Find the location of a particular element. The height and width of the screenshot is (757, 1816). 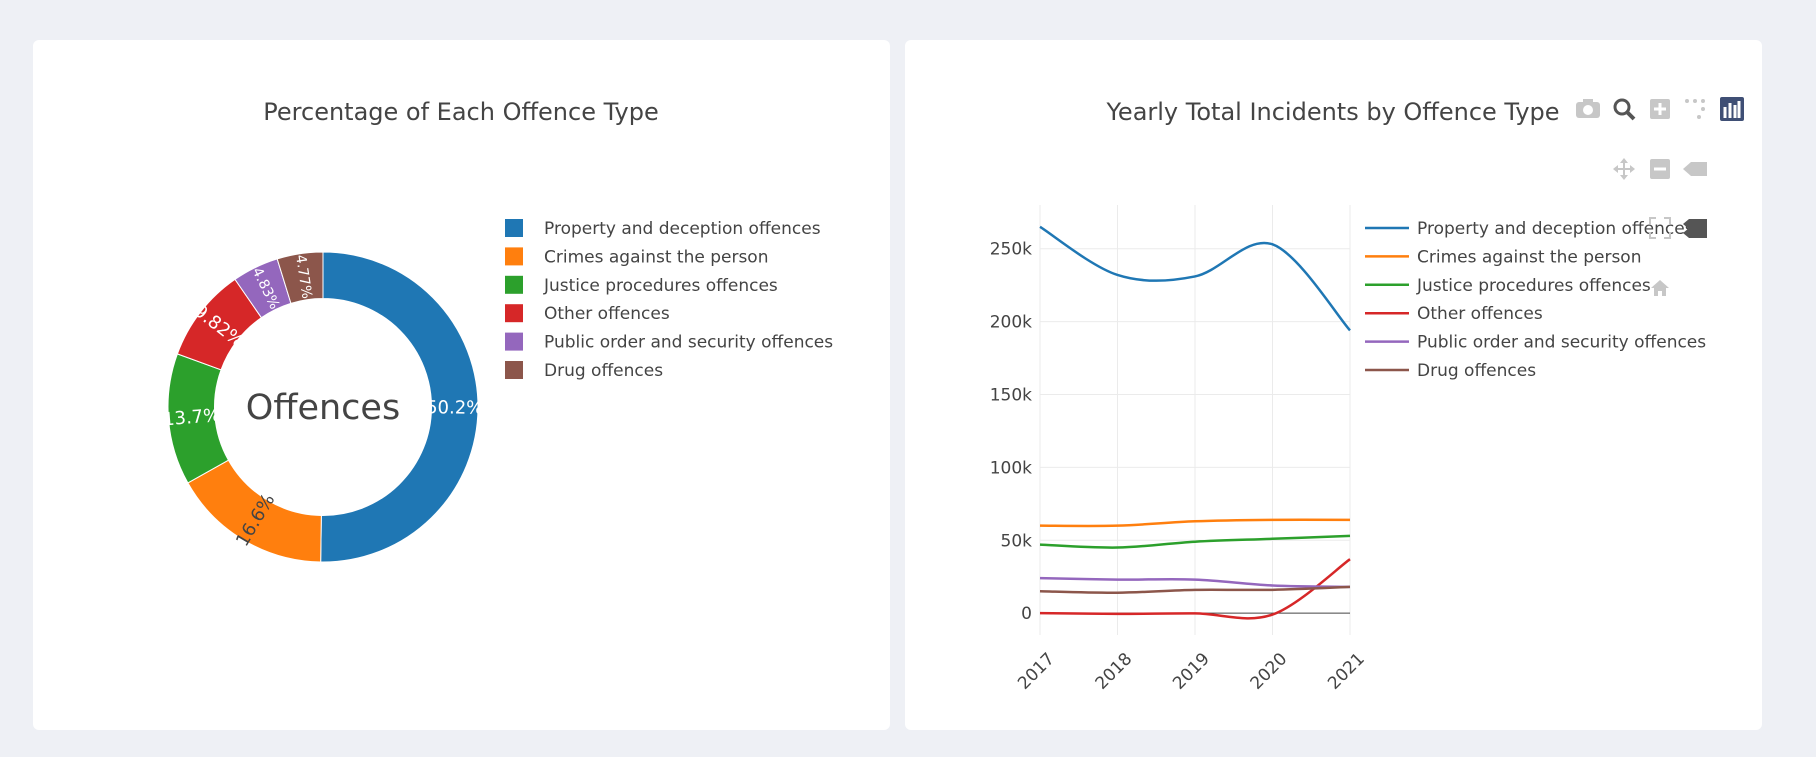

lasso-icon: Lasso select is located at coordinates (1695, 109).